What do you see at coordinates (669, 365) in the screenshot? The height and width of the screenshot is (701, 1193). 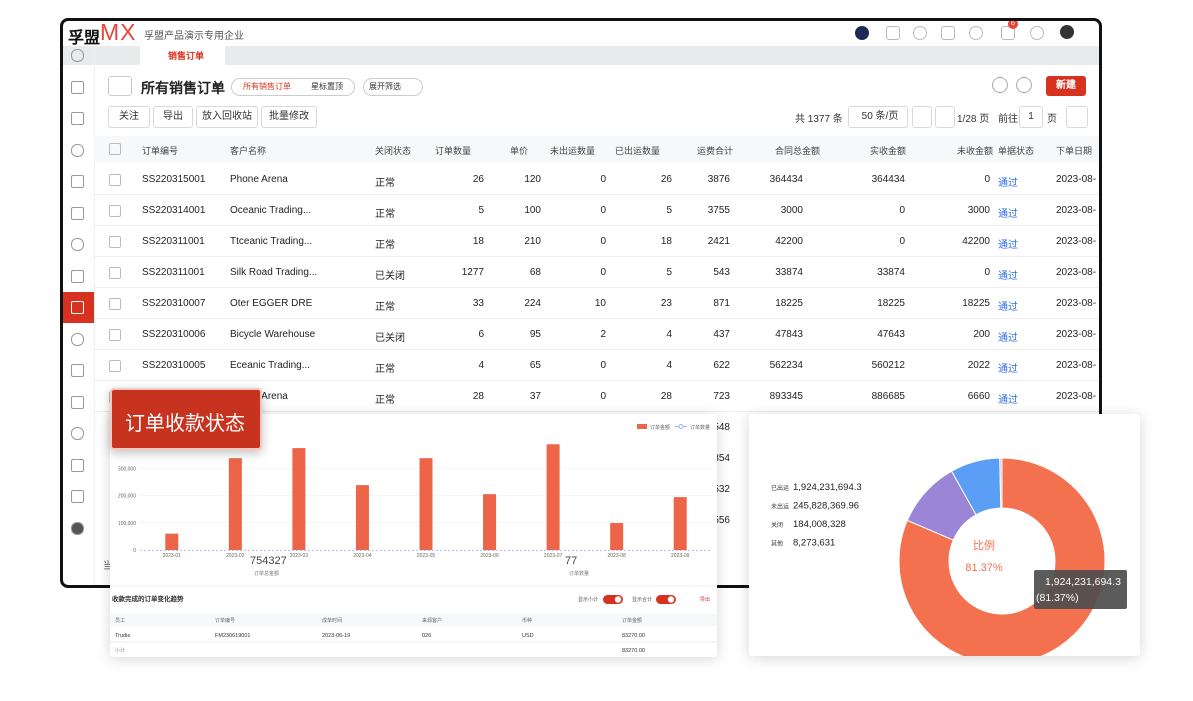 I see `table-cell: 4` at bounding box center [669, 365].